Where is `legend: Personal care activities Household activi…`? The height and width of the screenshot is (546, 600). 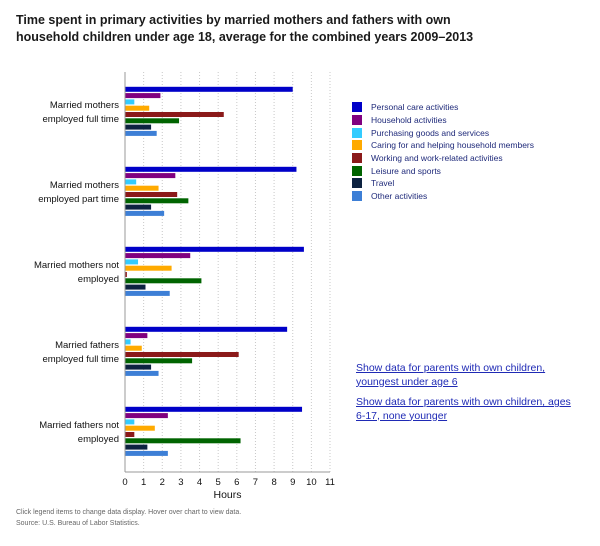
legend: Personal care activities Household activi… is located at coordinates (443, 152).